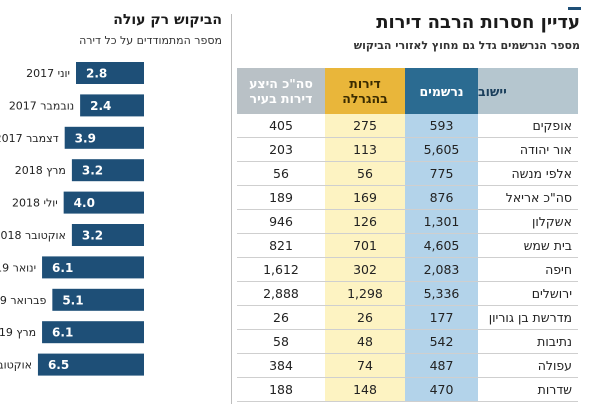 This screenshot has width=590, height=420. I want to click on bar-category-label: יולי 2018, so click(35, 203).